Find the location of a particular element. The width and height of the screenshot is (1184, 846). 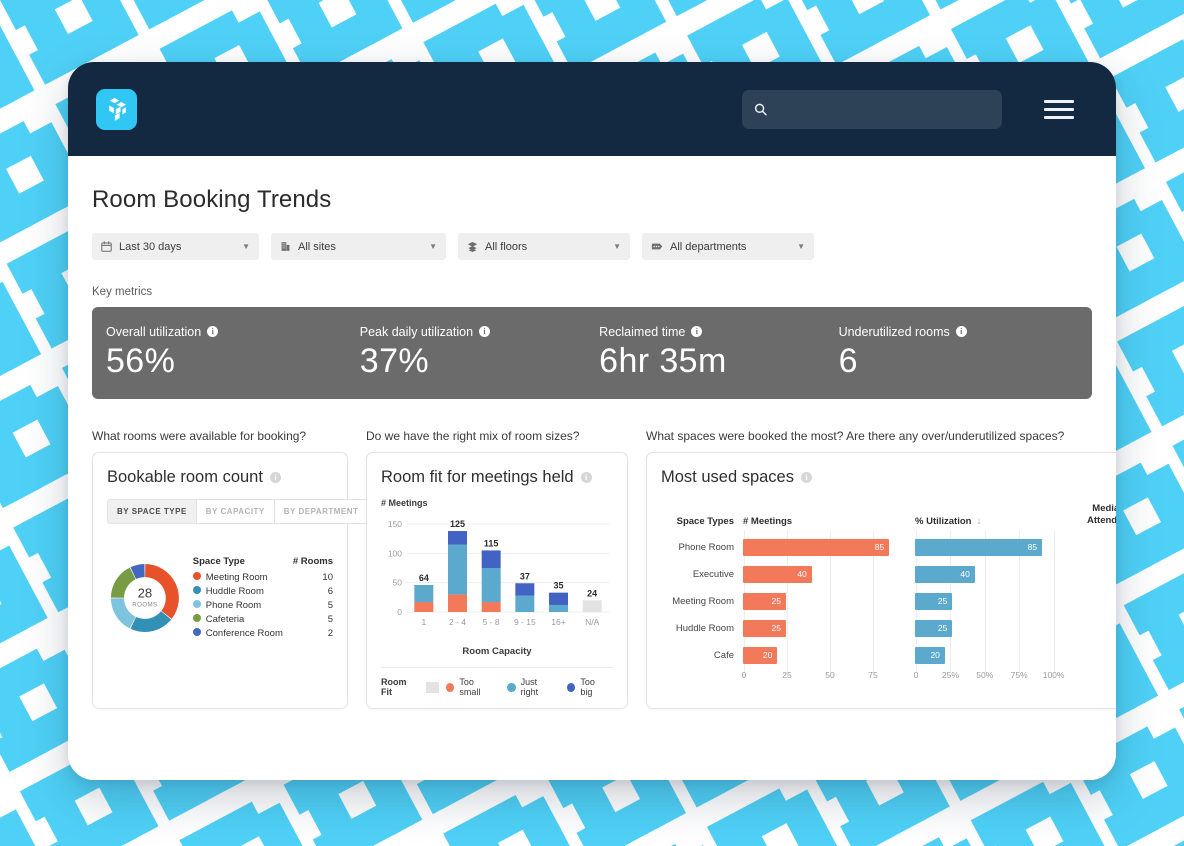

axis-meetings: 0 25 50 75 is located at coordinates (828, 677).